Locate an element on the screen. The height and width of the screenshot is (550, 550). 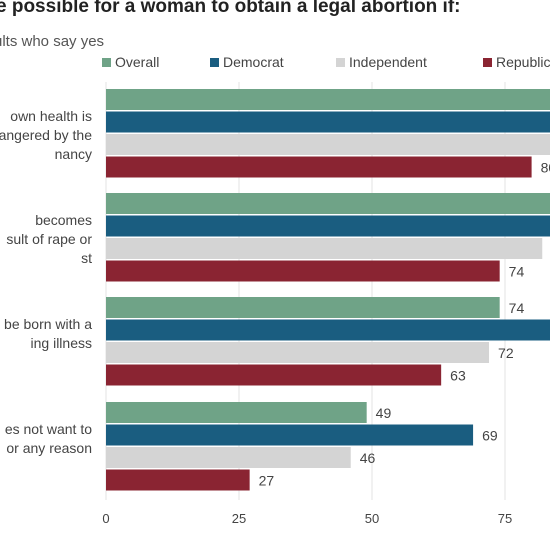
legend-label: Republic is located at coordinates (523, 62).